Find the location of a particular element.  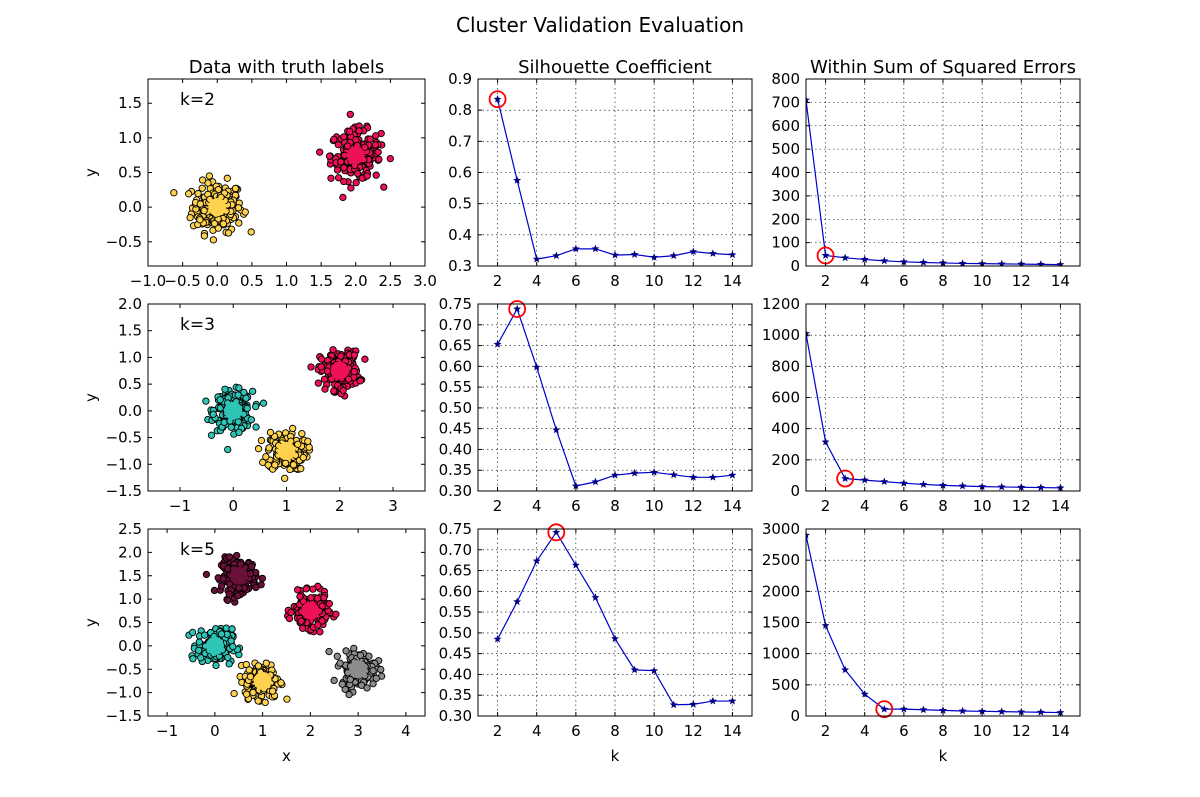

y-tick-label: 3000 is located at coordinates (781, 529).